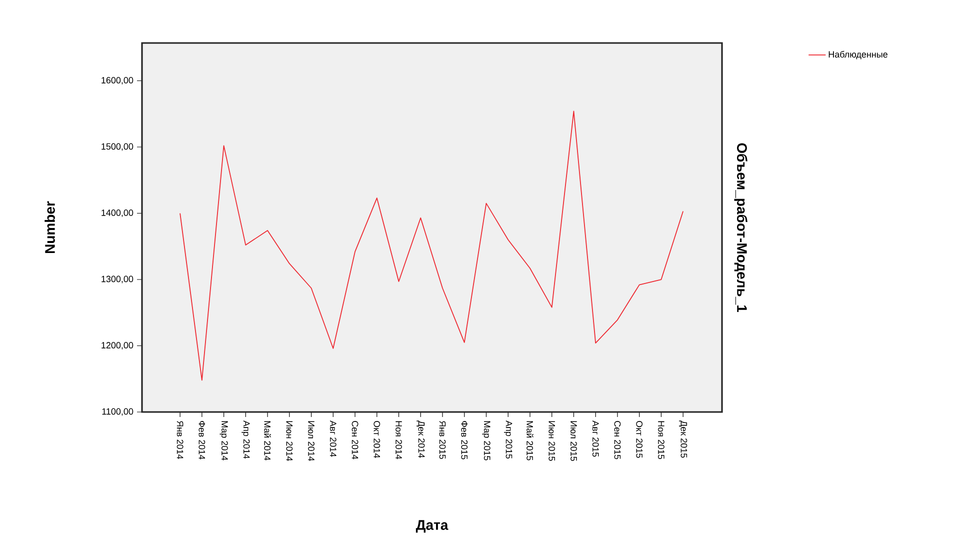 This screenshot has height=558, width=972. I want to click on x-tick-label: Июн 2014, so click(289, 441).